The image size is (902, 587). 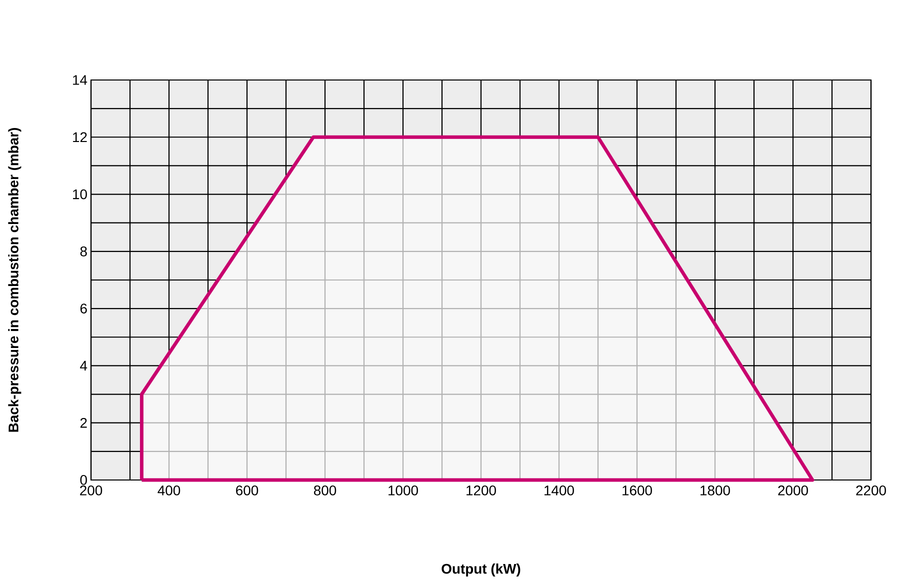 I want to click on y-tick-label: 14, so click(x=80, y=80).